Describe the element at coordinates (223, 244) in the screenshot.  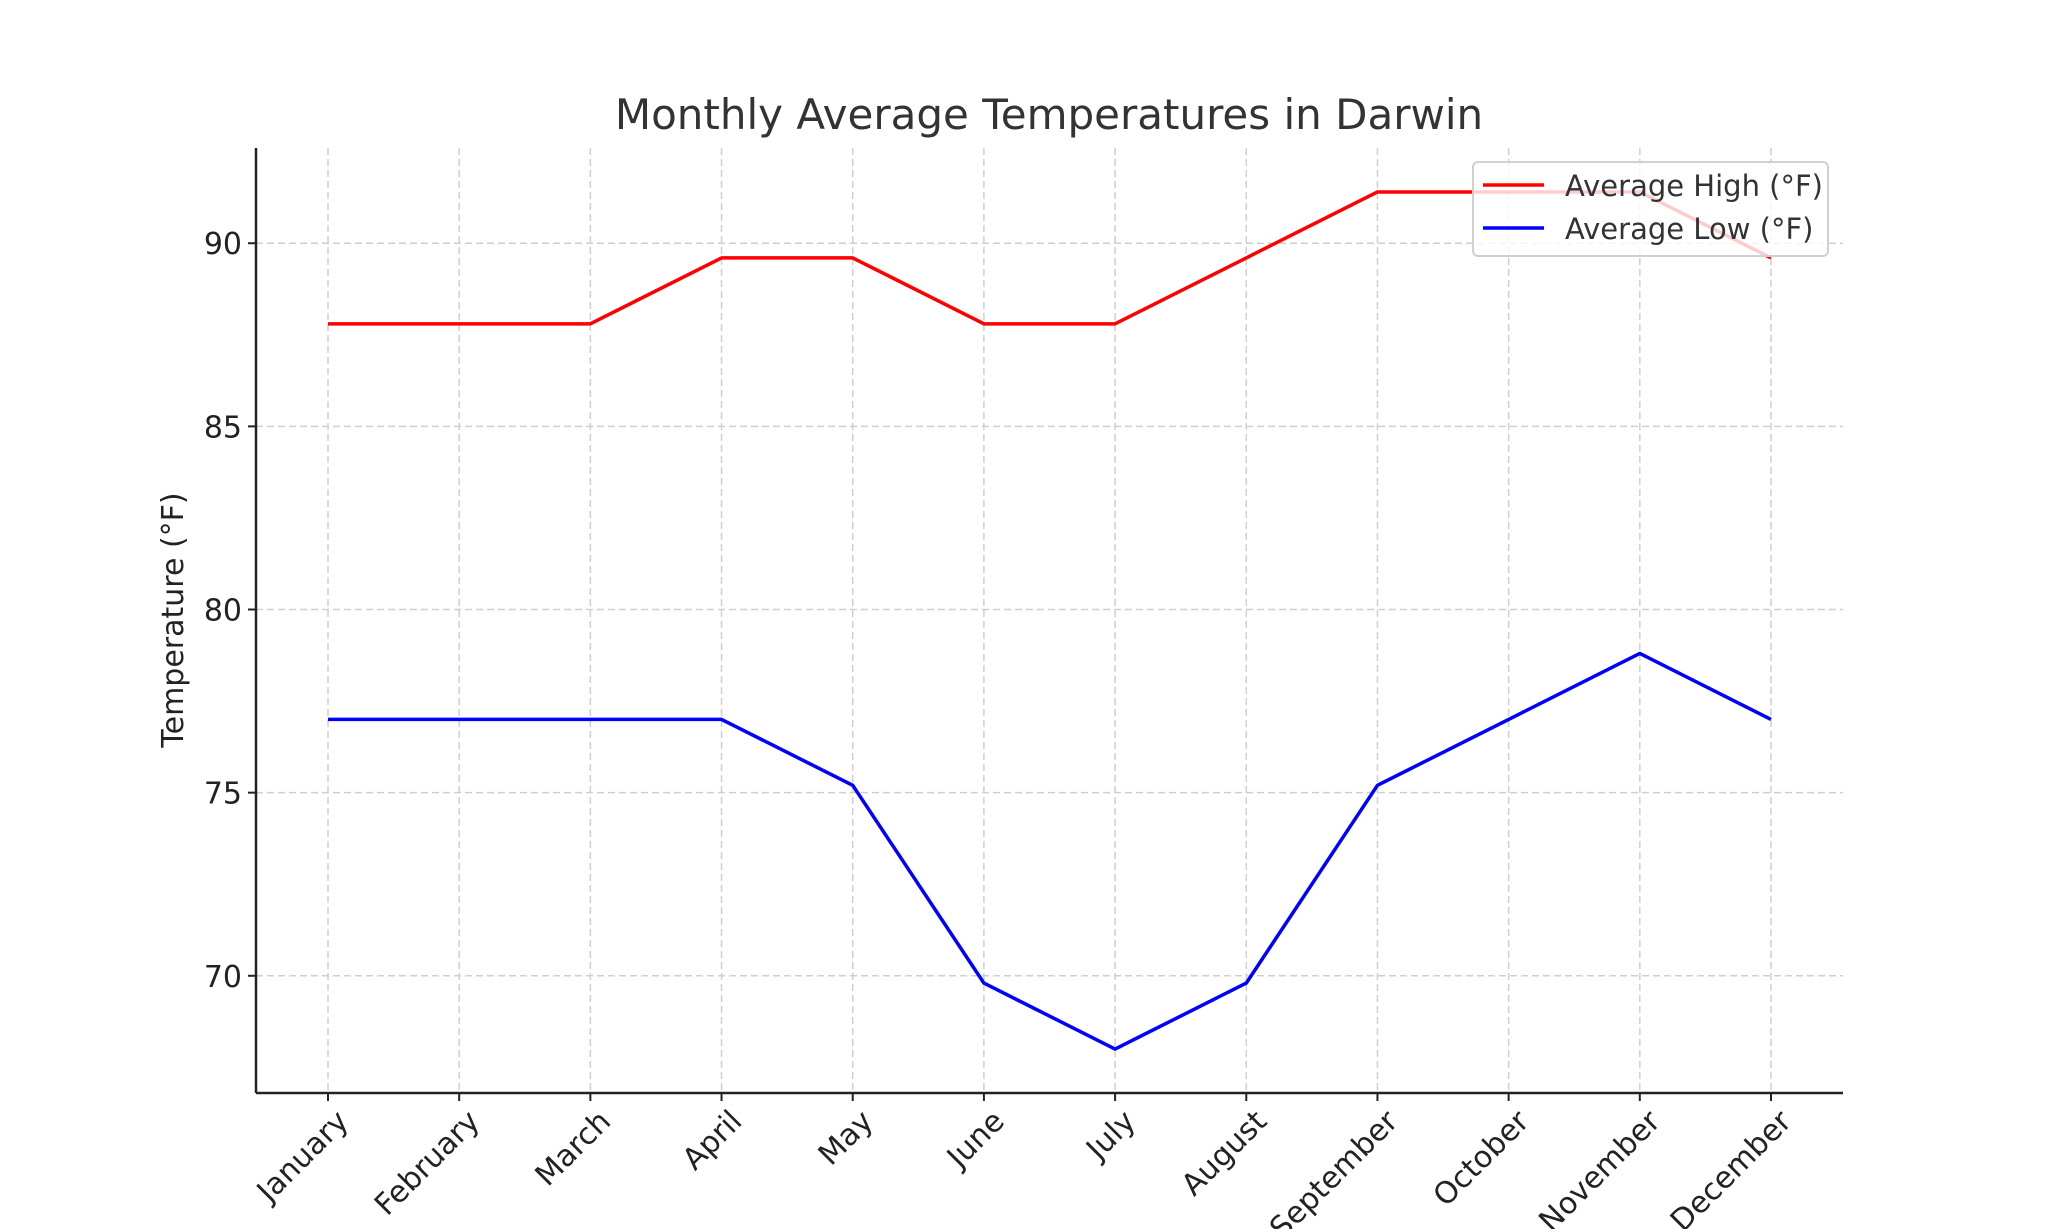
I see `y-tick-label: 90` at that location.